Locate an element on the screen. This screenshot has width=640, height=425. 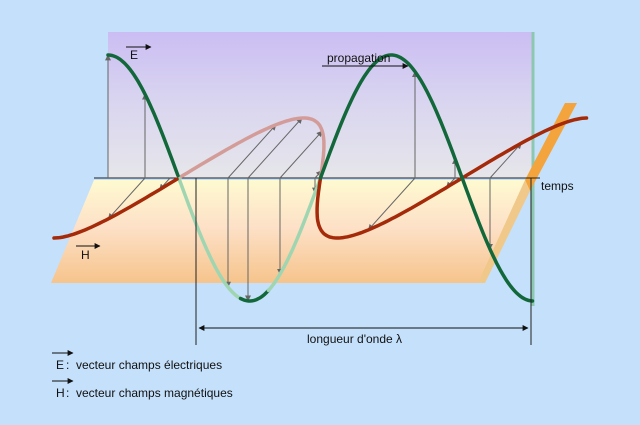
legend-e-description: : vecteur champs électriques is located at coordinates (144, 365).